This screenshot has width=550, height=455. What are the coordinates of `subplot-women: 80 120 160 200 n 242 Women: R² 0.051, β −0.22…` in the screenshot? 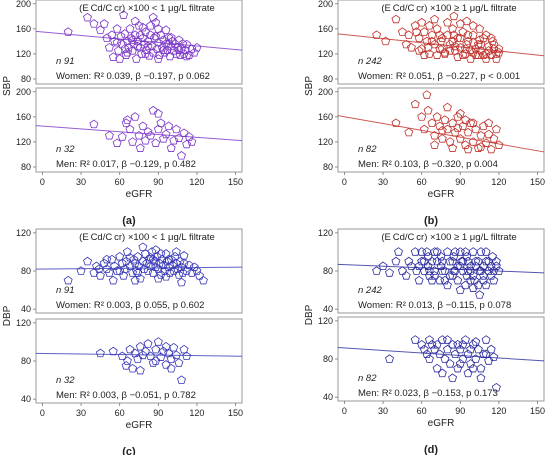 It's located at (431, 42).